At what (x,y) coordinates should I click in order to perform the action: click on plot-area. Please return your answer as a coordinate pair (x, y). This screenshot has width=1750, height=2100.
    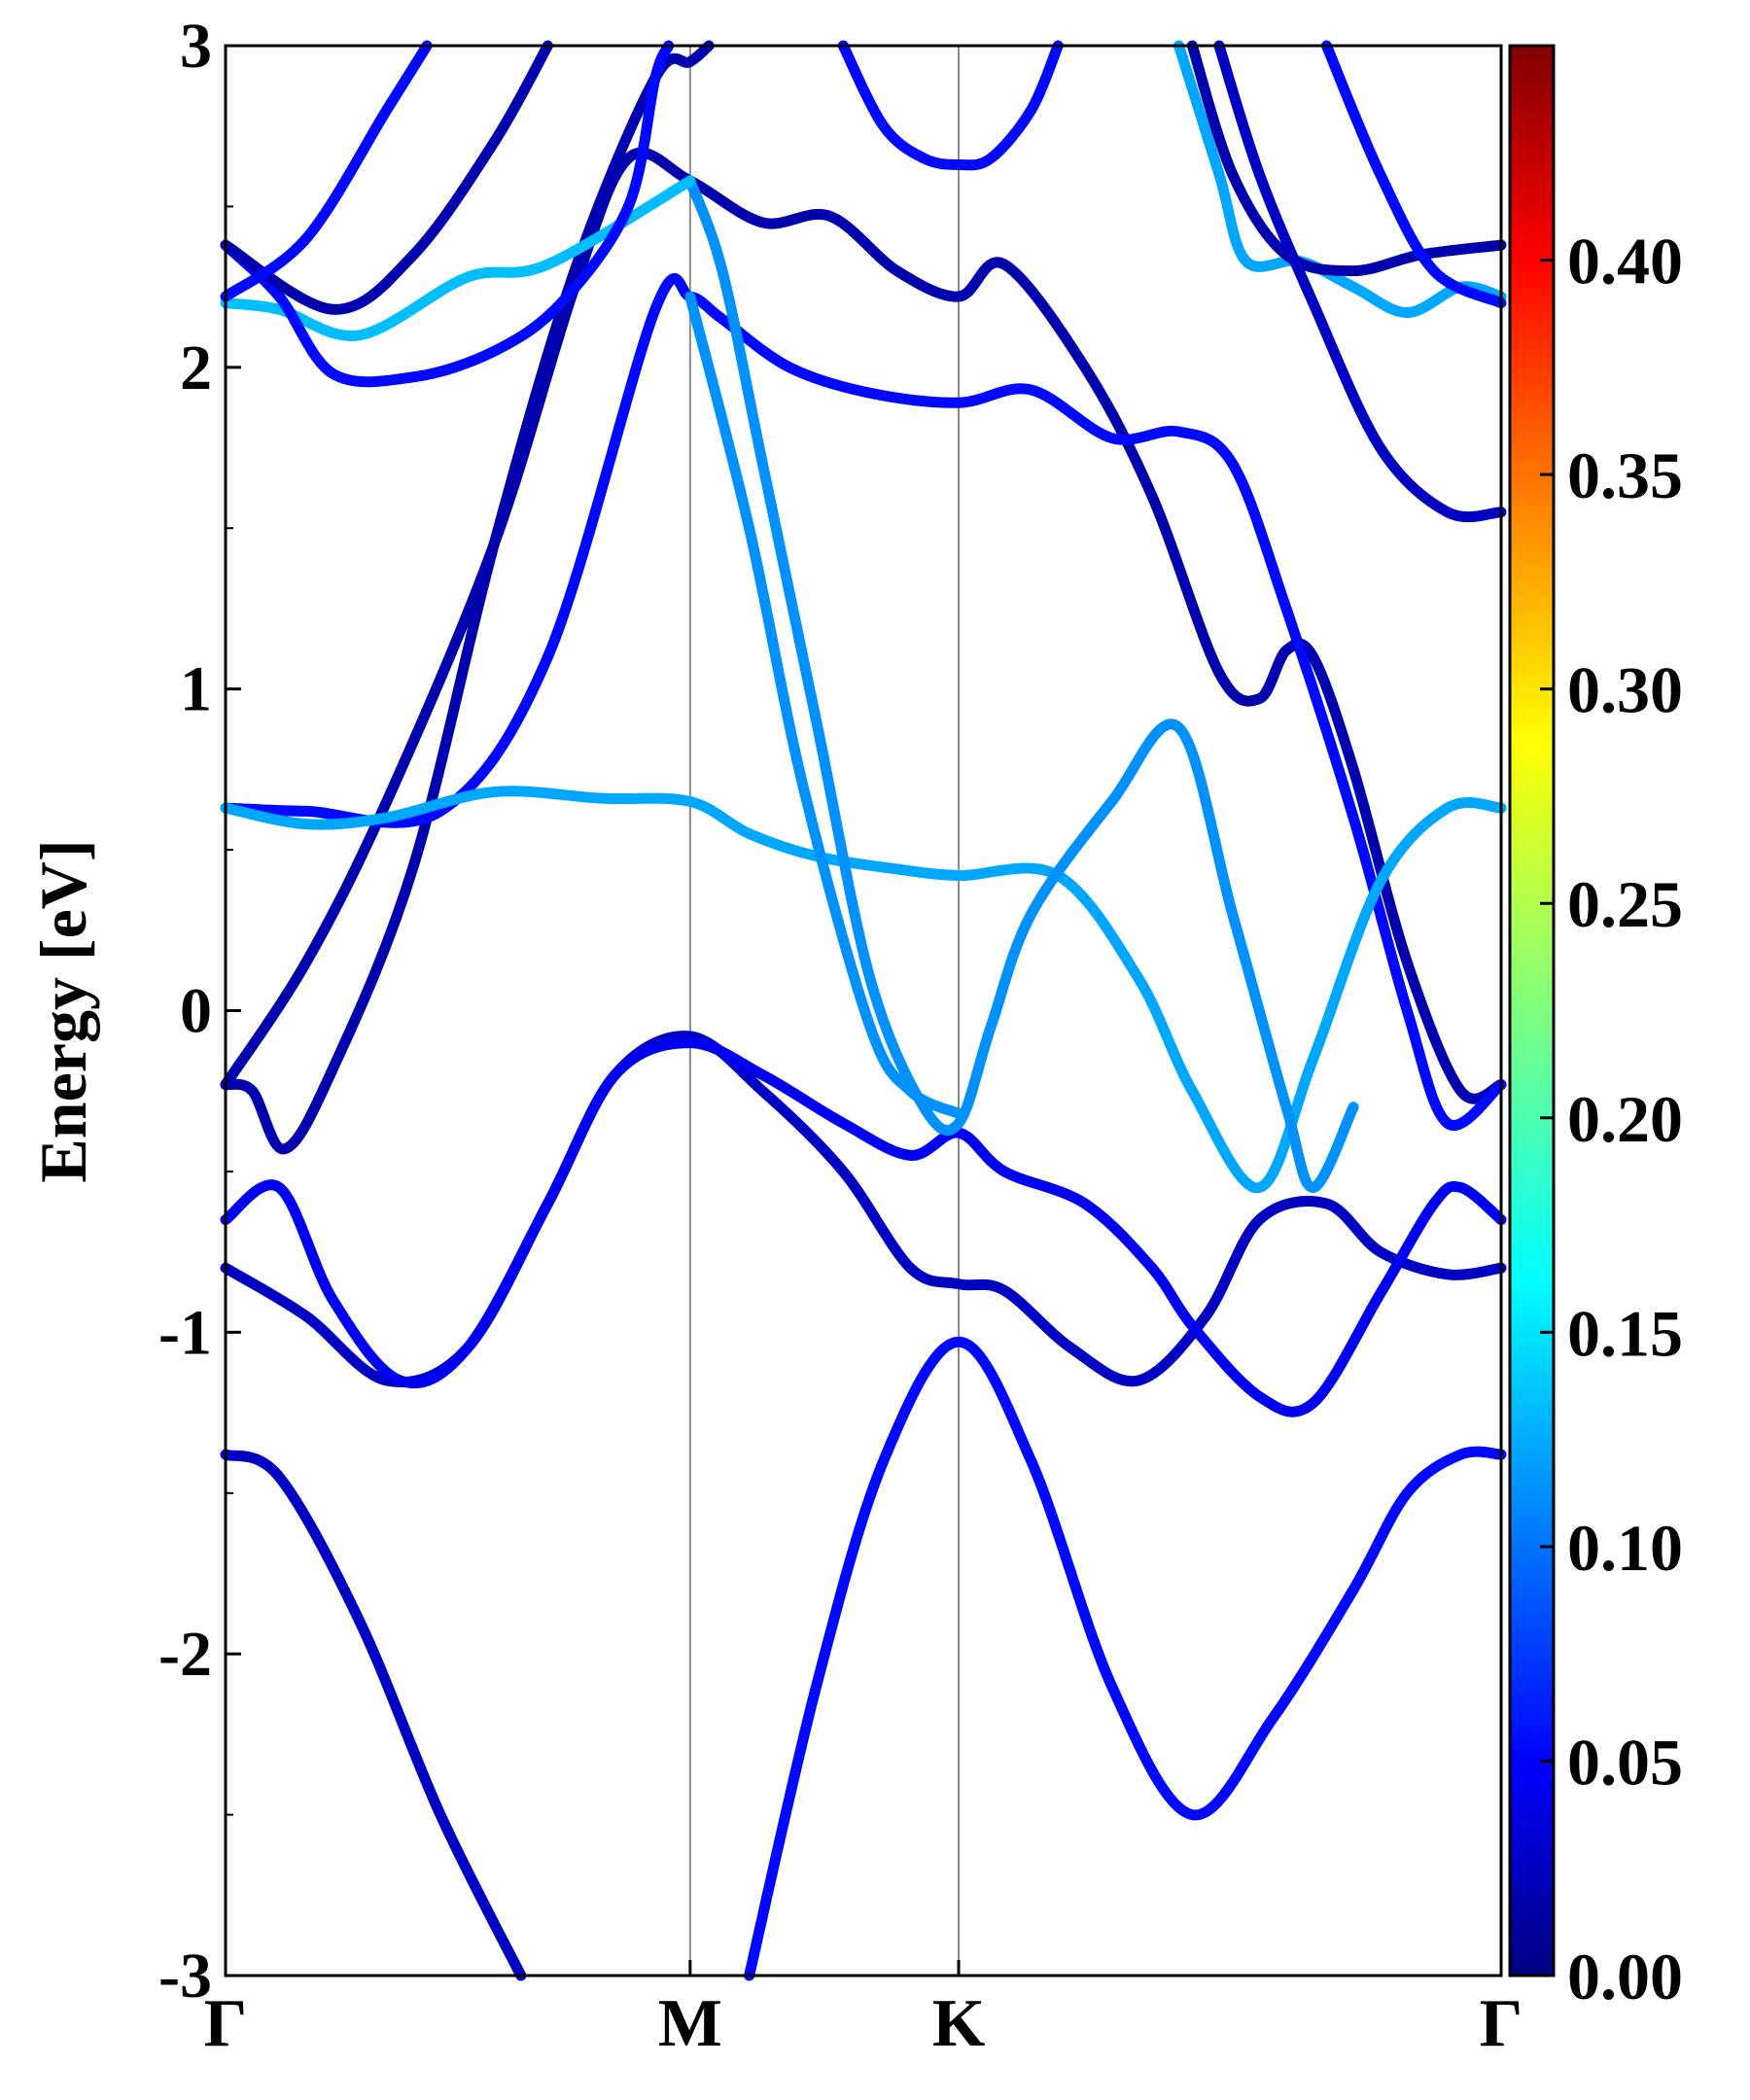
    Looking at the image, I should click on (824, 1011).